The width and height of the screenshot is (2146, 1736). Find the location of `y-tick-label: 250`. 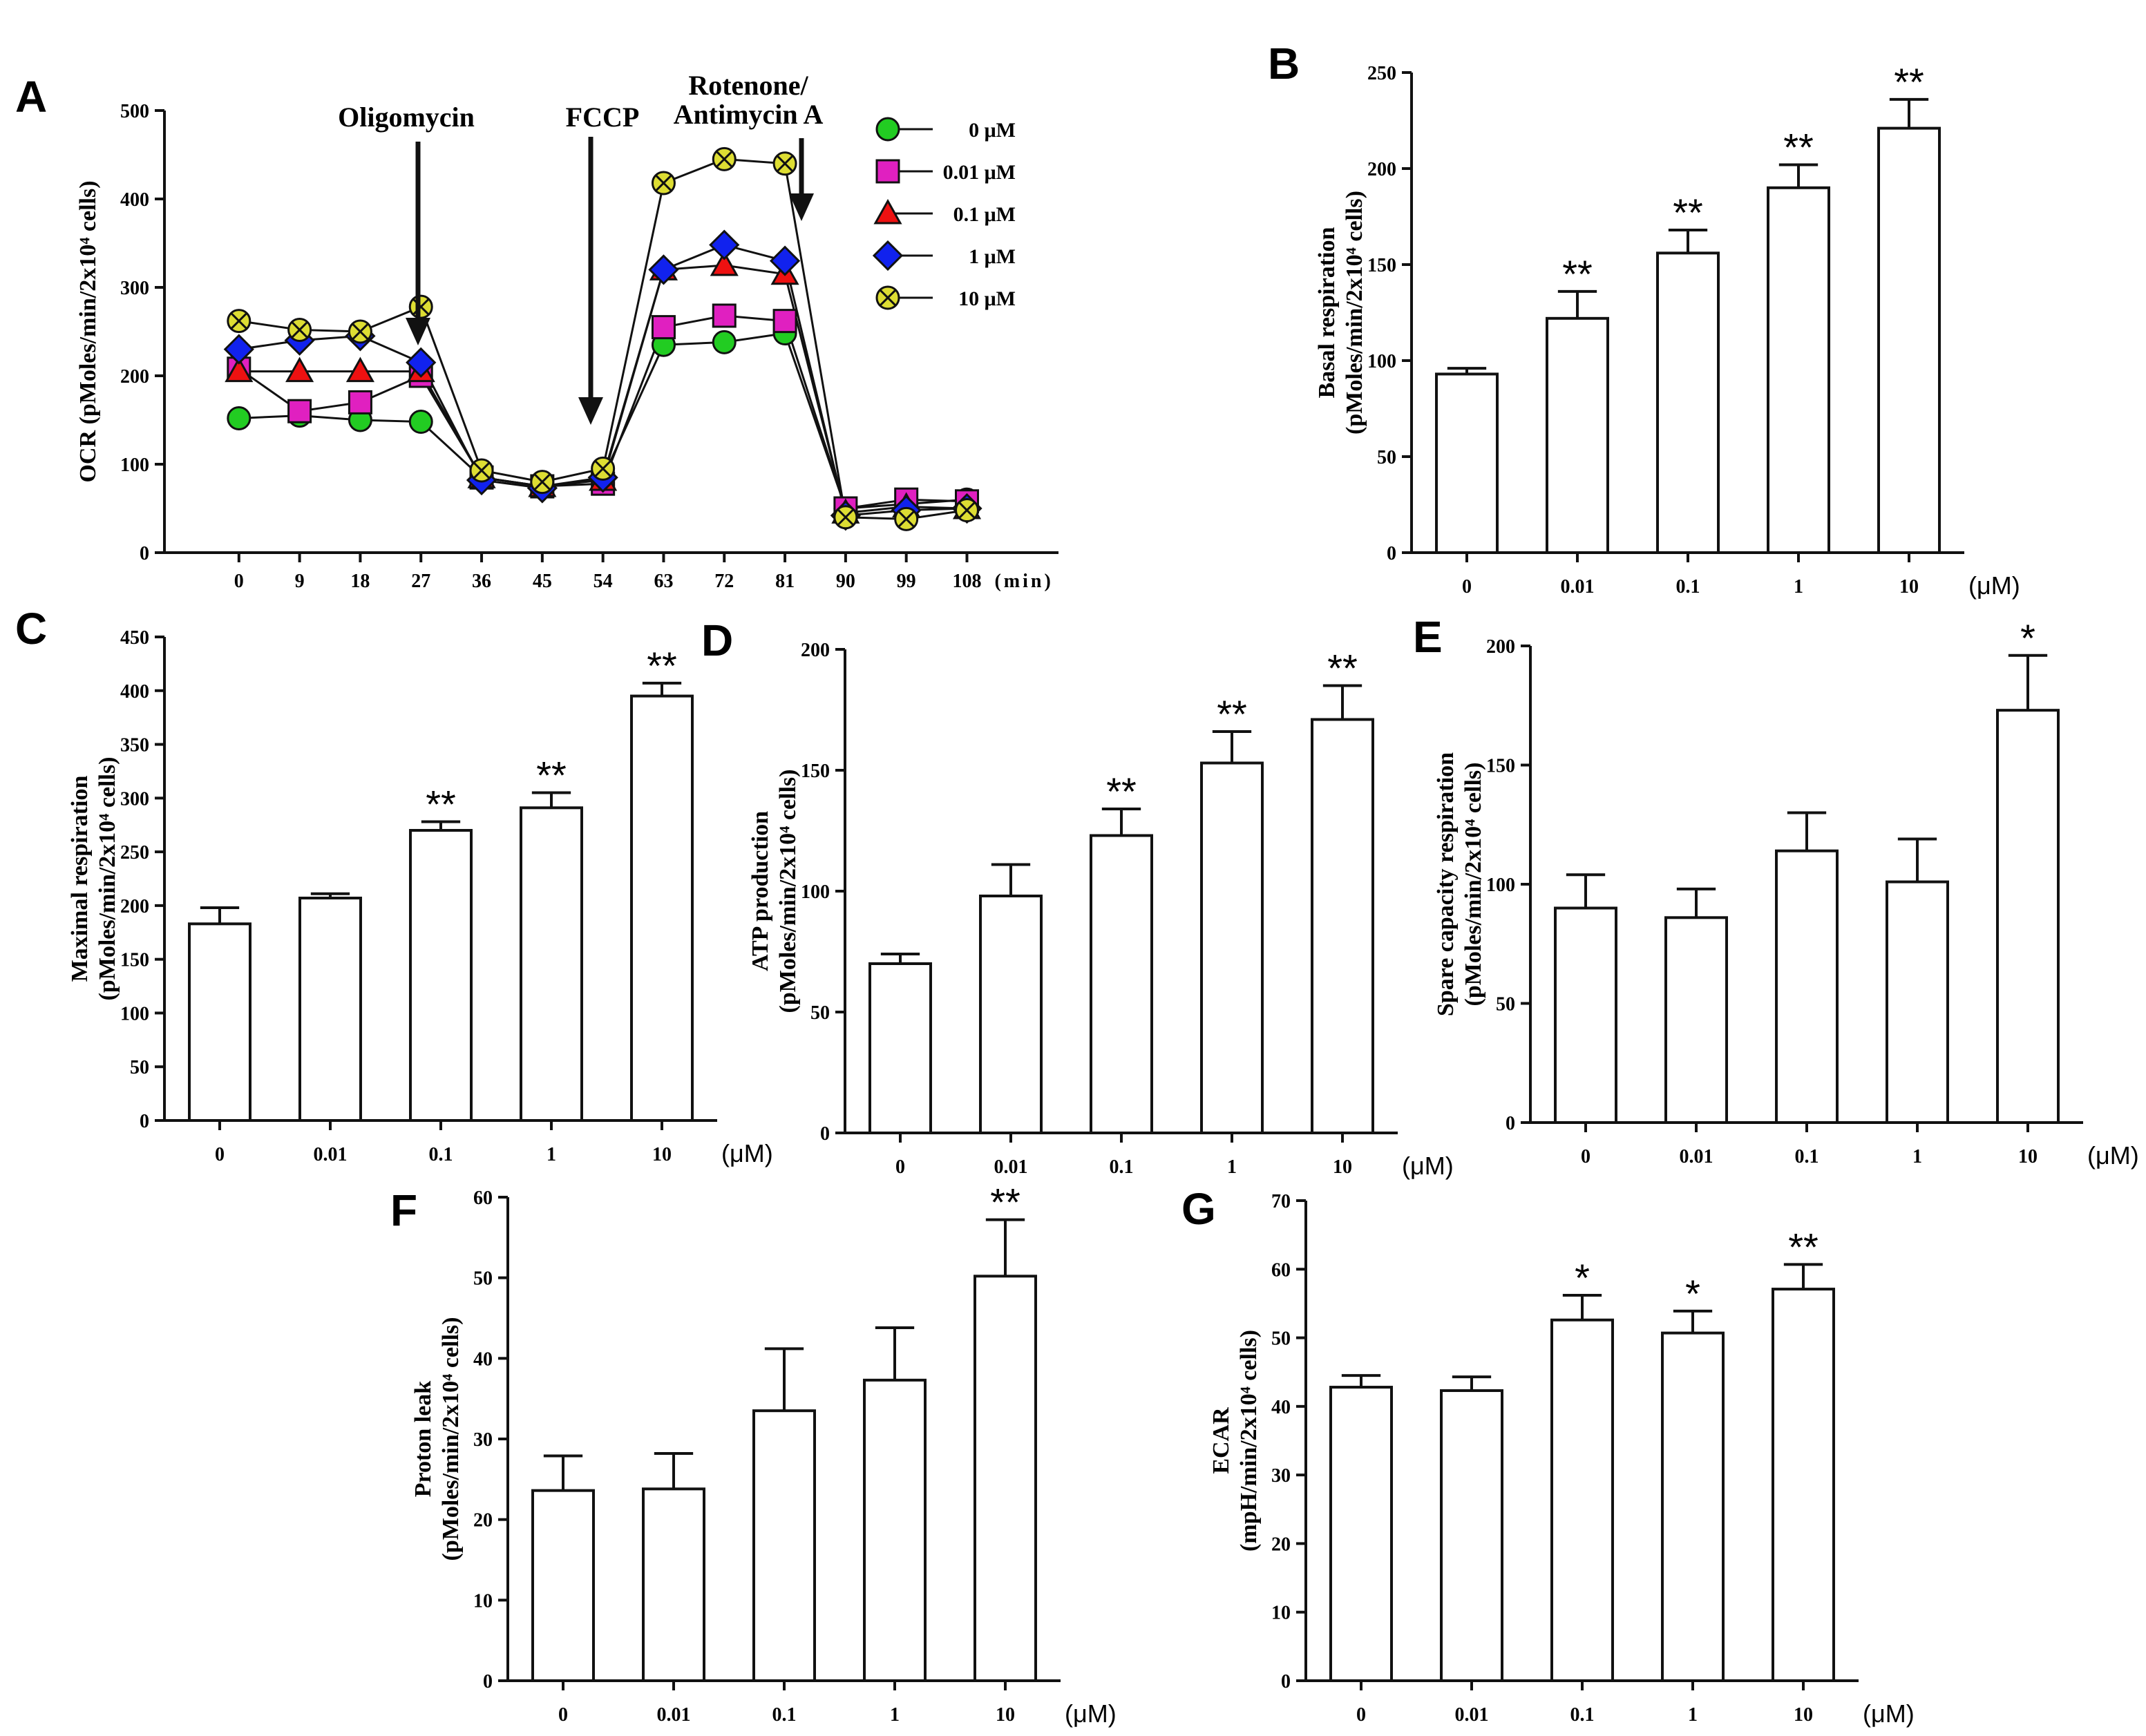

y-tick-label: 250 is located at coordinates (1381, 73).